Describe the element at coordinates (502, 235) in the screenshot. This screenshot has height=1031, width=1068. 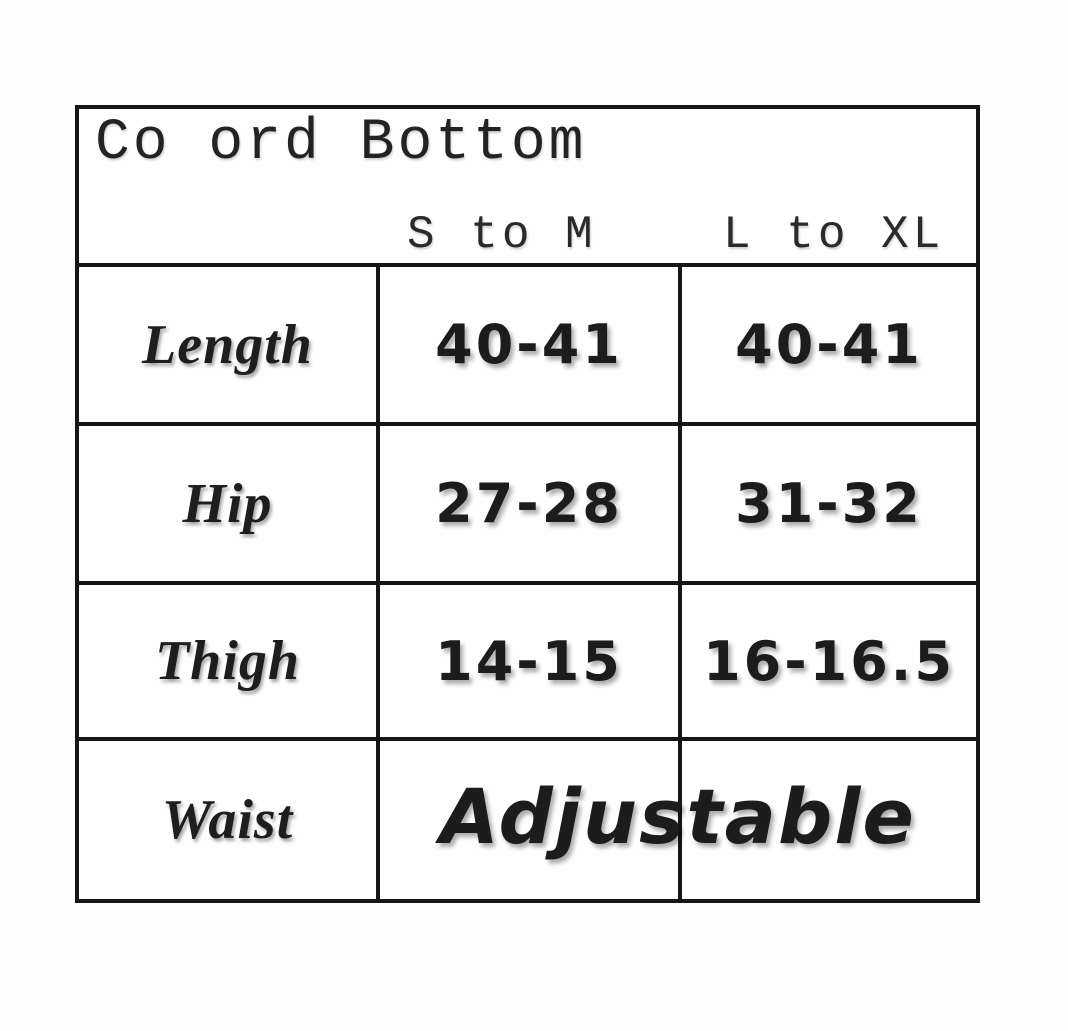
I see `column-header-s-to-m: S to M` at that location.